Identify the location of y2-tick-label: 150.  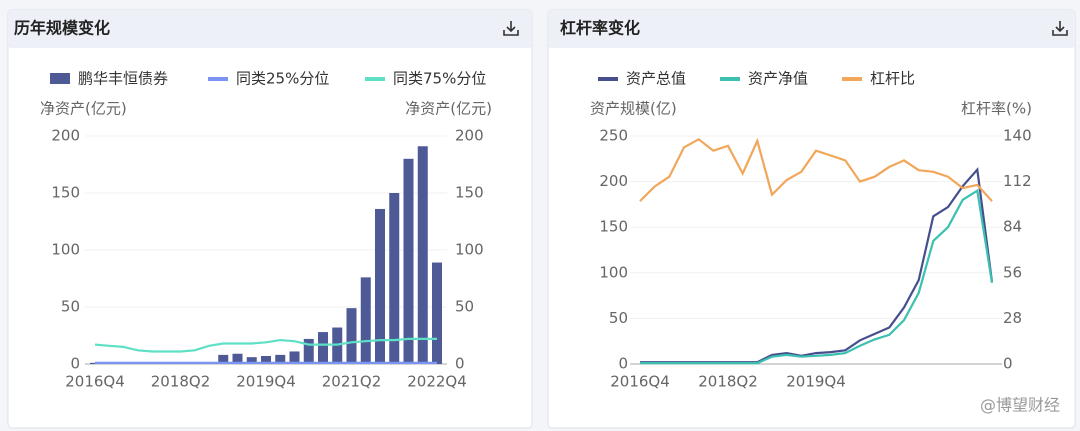
(469, 193).